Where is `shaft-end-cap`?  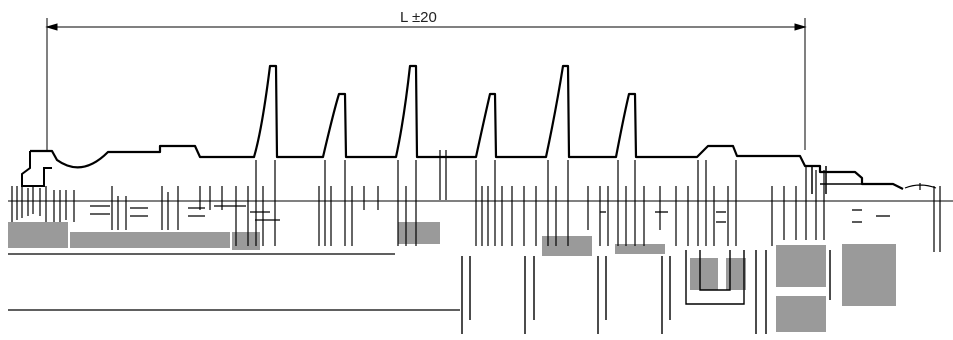
shaft-end-cap is located at coordinates (36, 169).